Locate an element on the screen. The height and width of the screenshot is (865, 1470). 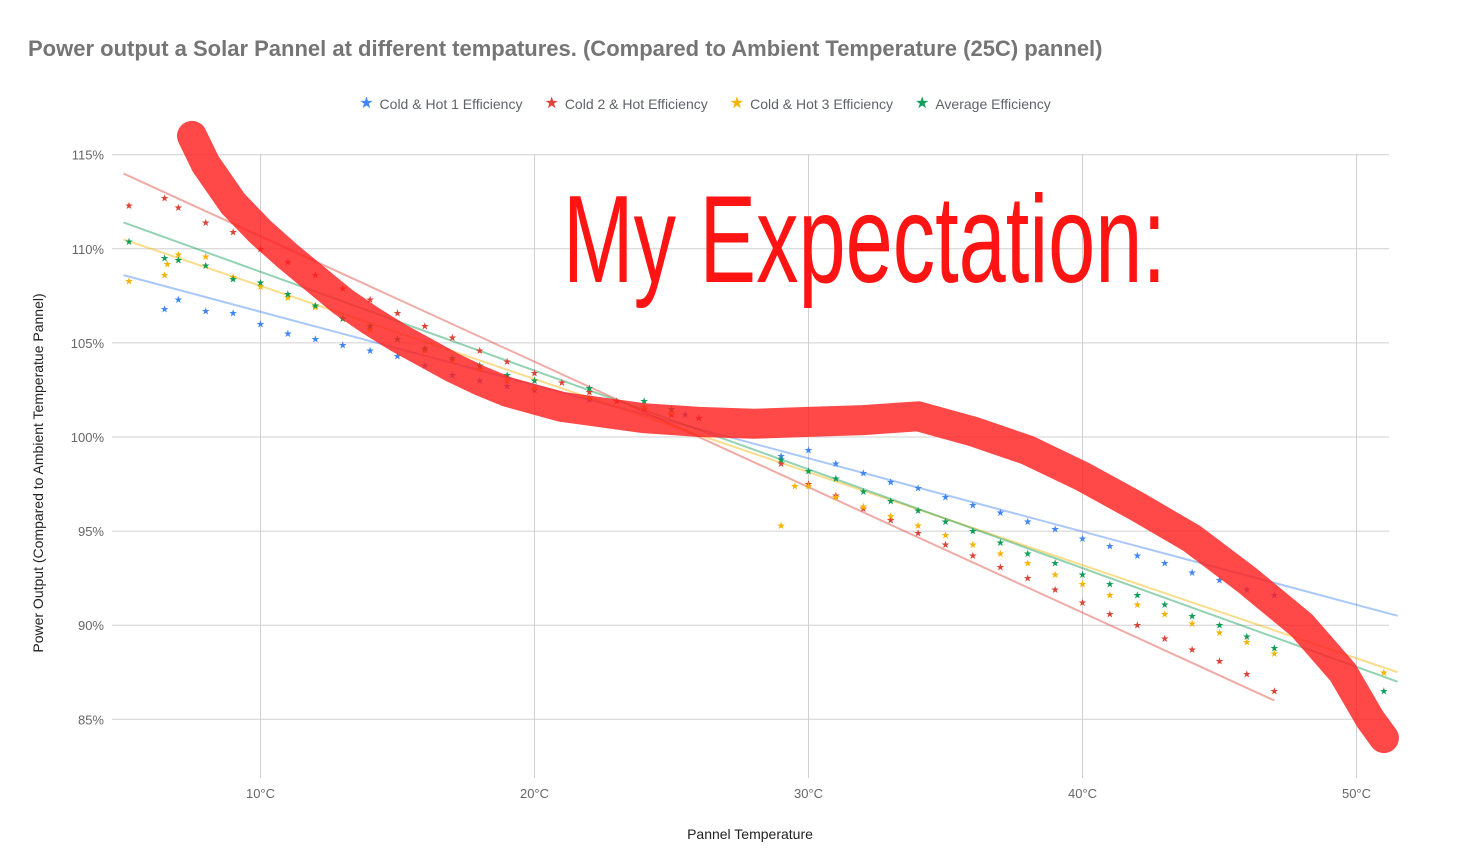
y-tick-label: 105% is located at coordinates (88, 343).